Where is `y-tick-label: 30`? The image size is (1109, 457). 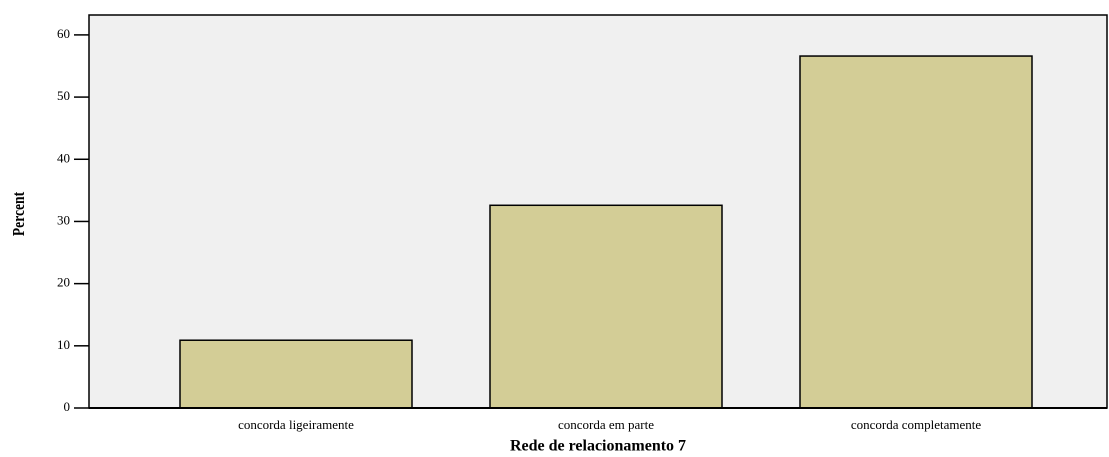 y-tick-label: 30 is located at coordinates (63, 219).